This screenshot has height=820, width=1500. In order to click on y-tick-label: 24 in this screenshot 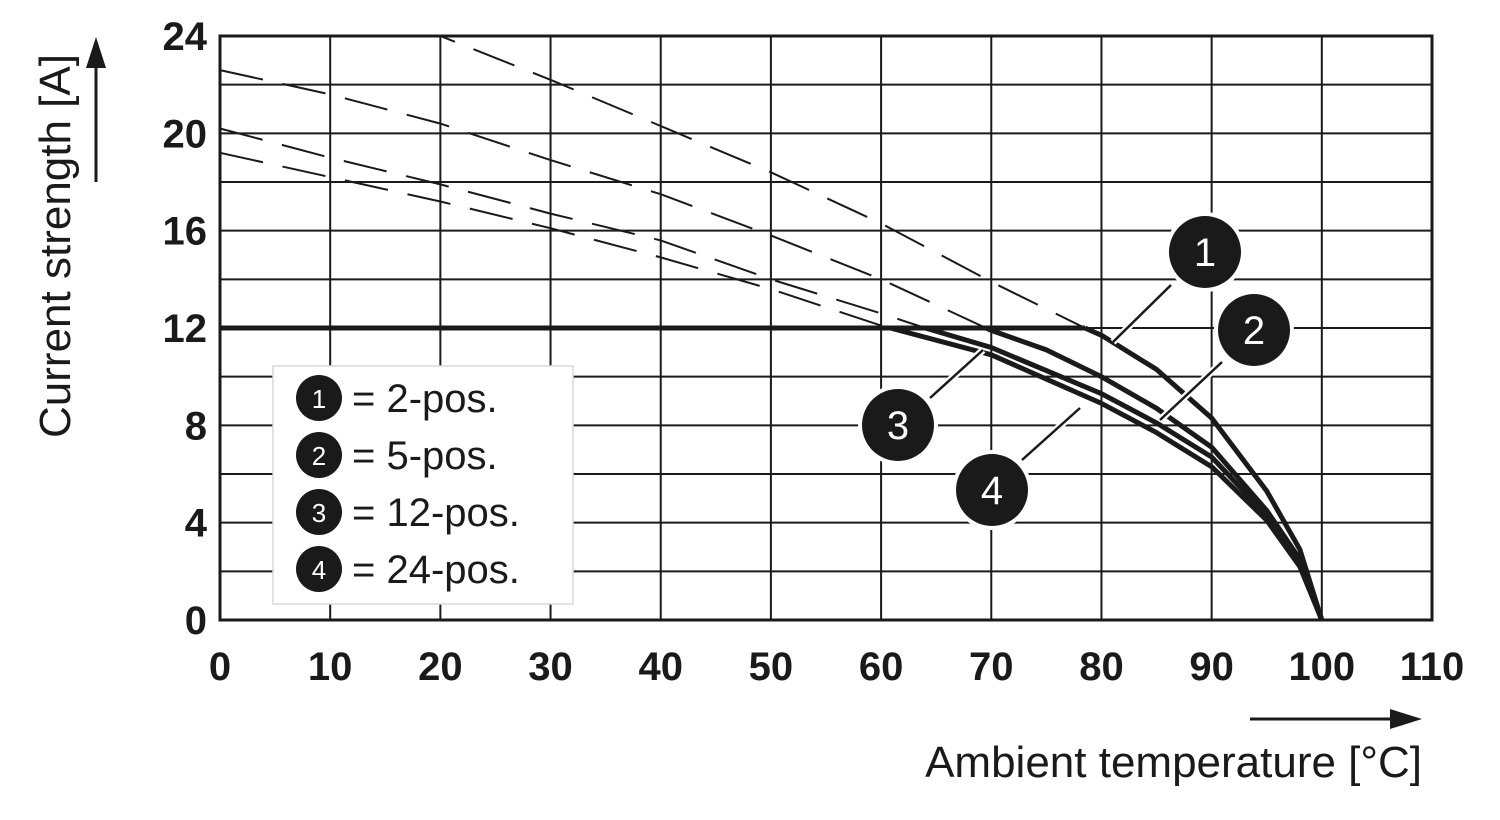, I will do `click(185, 37)`.